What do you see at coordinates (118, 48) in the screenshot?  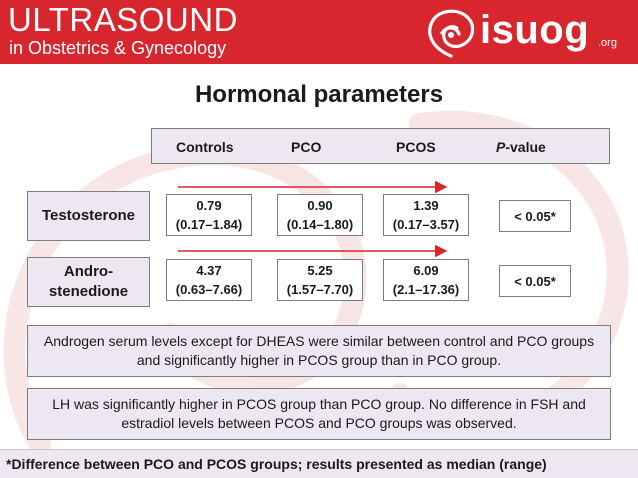 I see `journal-subtitle: in Obstetrics & Gynecology` at bounding box center [118, 48].